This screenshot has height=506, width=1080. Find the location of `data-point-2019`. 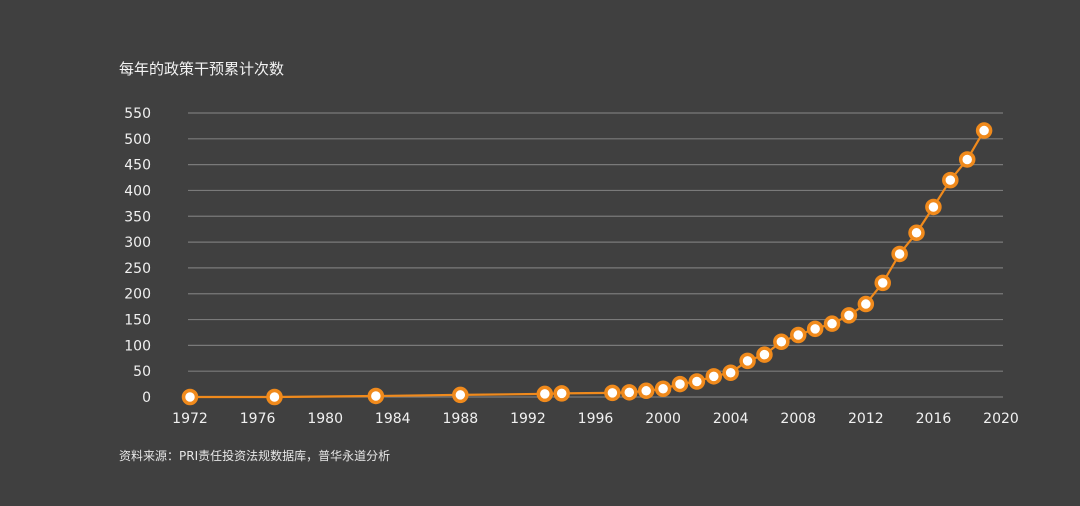

data-point-2019 is located at coordinates (984, 130).